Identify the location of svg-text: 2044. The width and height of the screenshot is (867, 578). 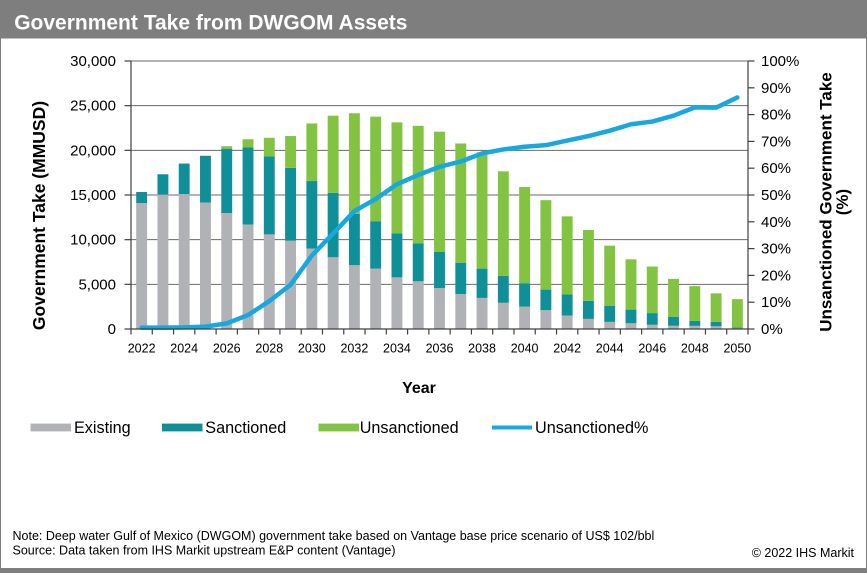
(610, 349).